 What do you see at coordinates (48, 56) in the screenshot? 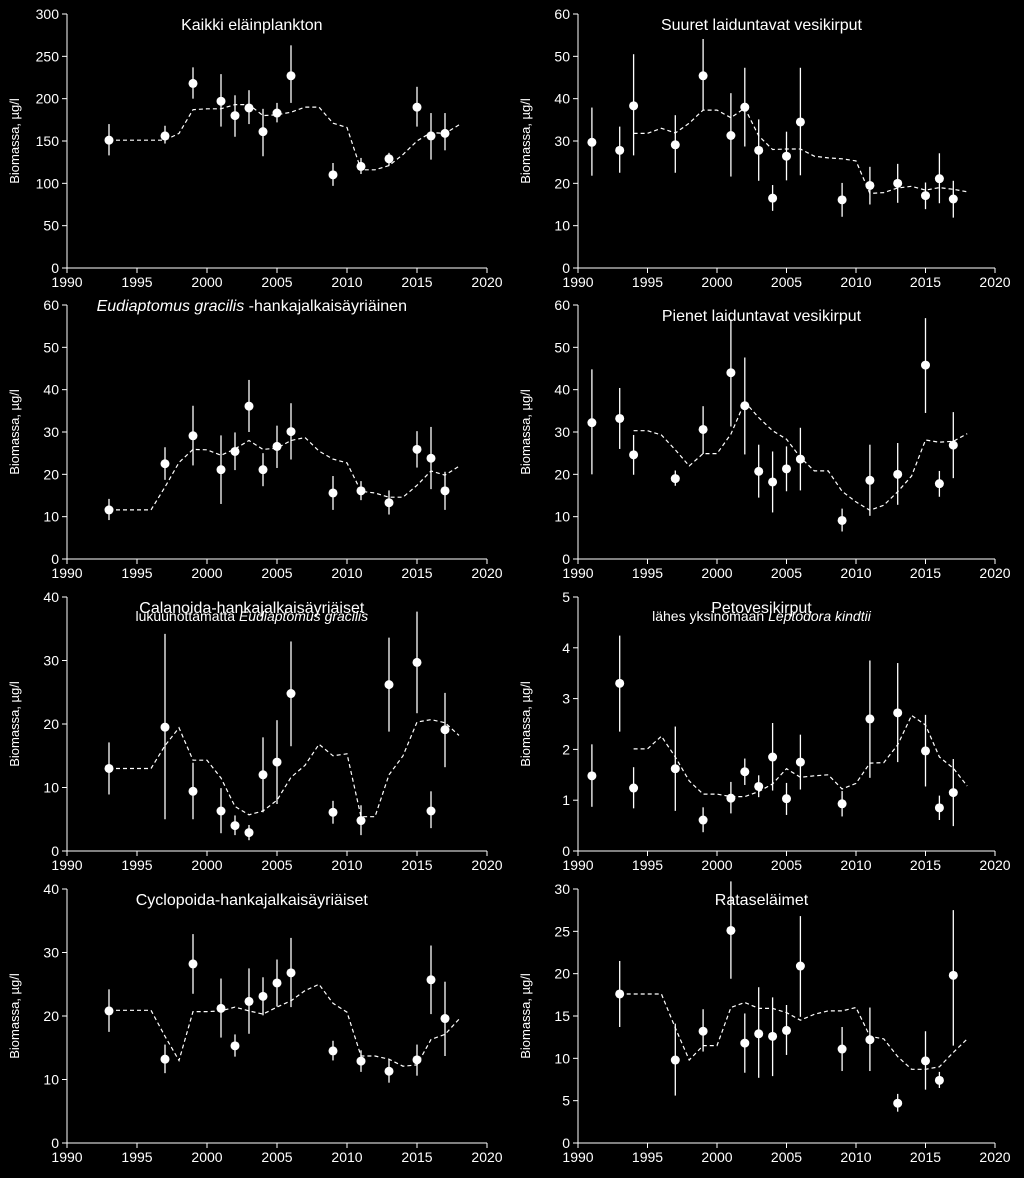
I see `y-tick-label: 250` at bounding box center [48, 56].